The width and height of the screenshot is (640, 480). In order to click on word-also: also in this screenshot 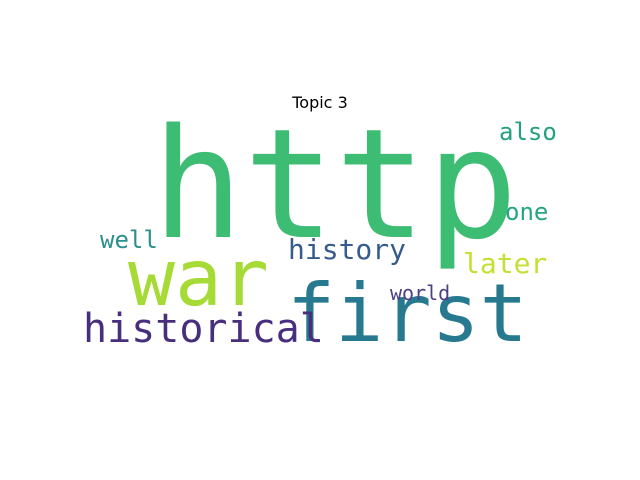, I will do `click(528, 132)`.